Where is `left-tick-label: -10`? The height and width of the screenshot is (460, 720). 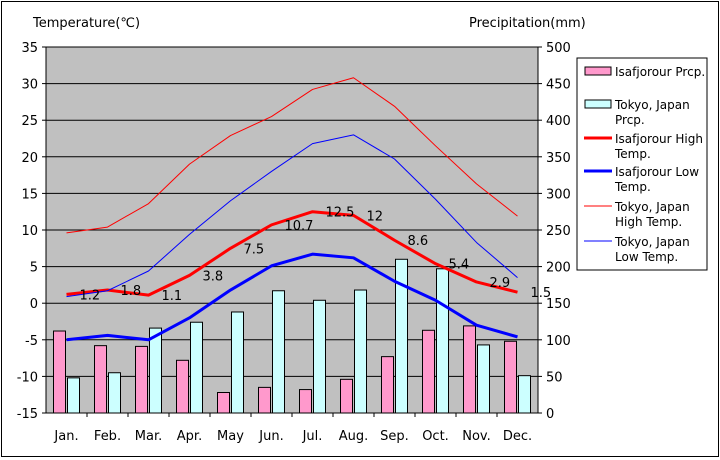
left-tick-label: -10 is located at coordinates (27, 377).